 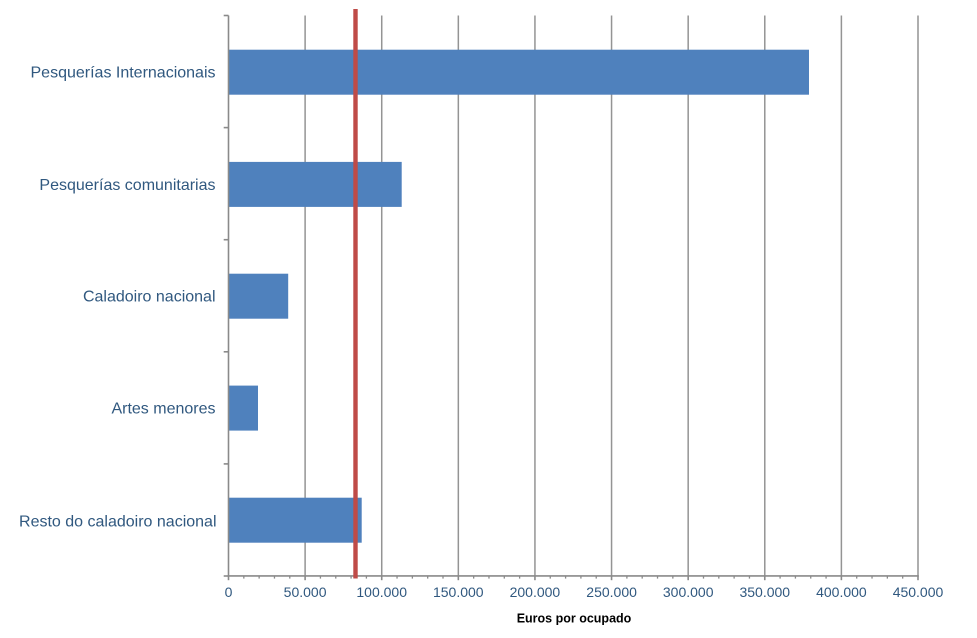 What do you see at coordinates (535, 592) in the screenshot?
I see `svg-text: 200.000` at bounding box center [535, 592].